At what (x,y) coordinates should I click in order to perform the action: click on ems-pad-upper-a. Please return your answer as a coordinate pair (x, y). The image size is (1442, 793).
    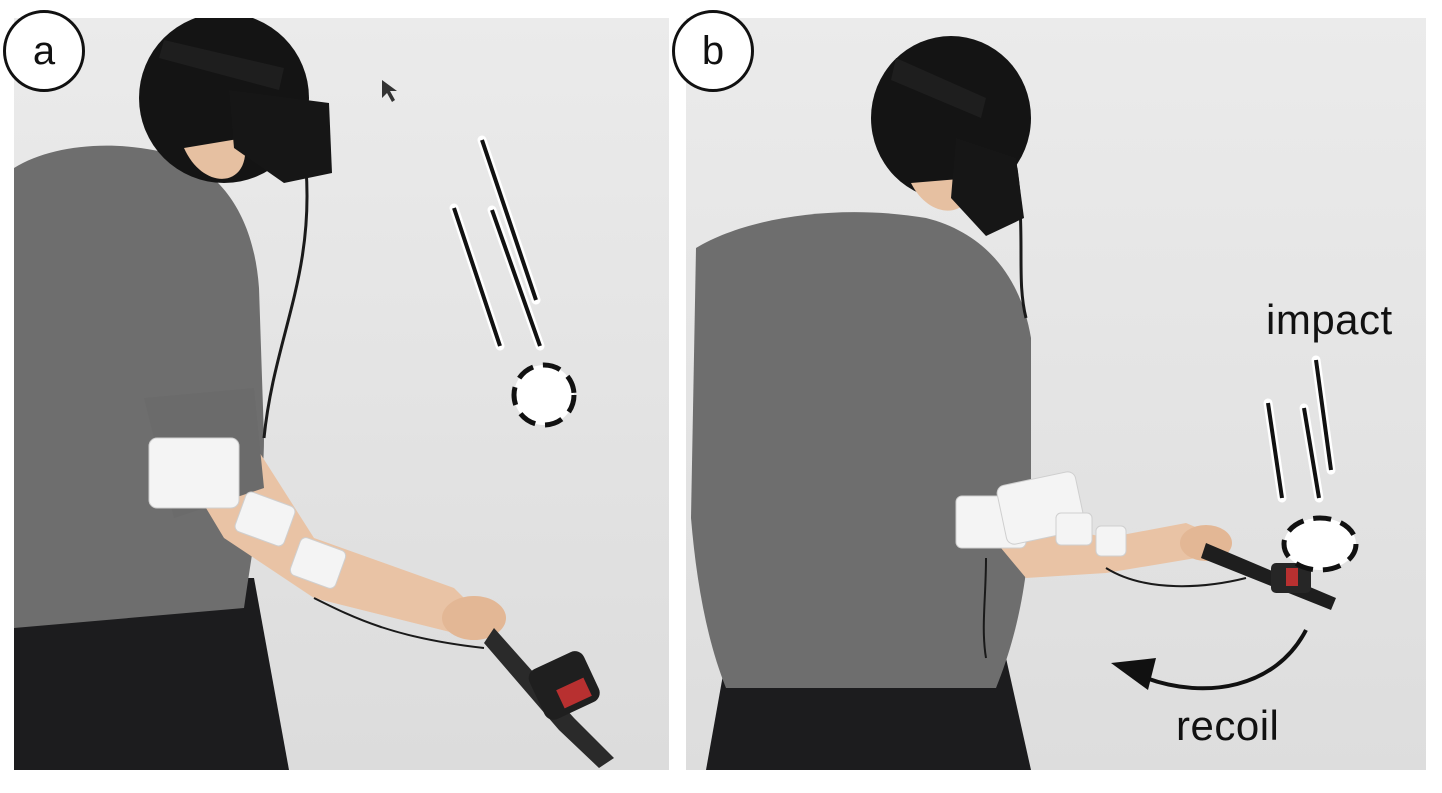
    Looking at the image, I should click on (194, 473).